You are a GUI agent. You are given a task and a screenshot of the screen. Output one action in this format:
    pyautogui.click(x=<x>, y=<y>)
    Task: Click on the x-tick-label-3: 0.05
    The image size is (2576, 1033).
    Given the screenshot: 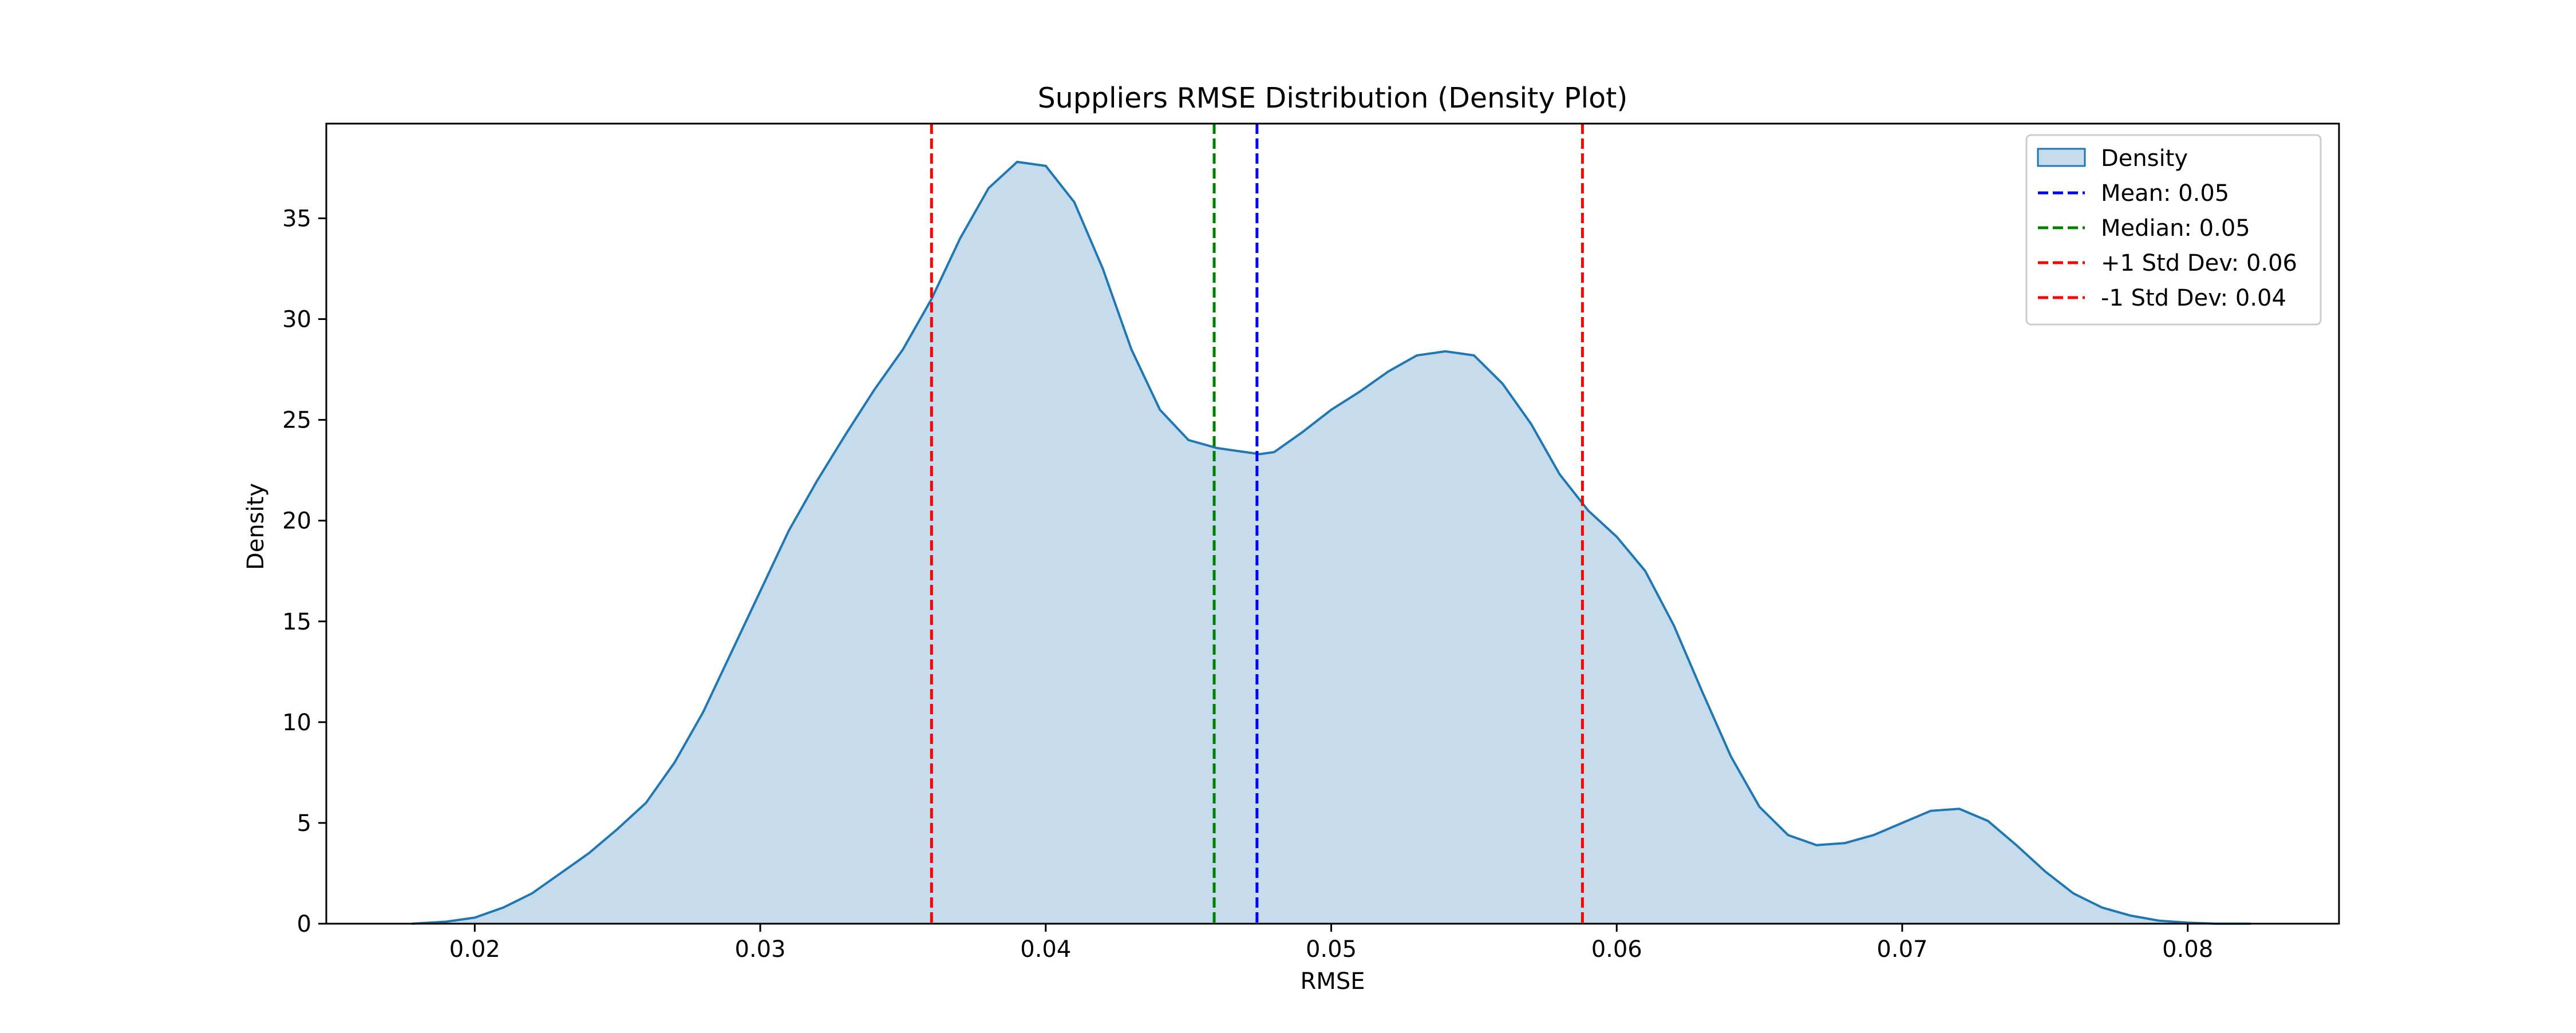 What is the action you would take?
    pyautogui.click(x=1331, y=949)
    